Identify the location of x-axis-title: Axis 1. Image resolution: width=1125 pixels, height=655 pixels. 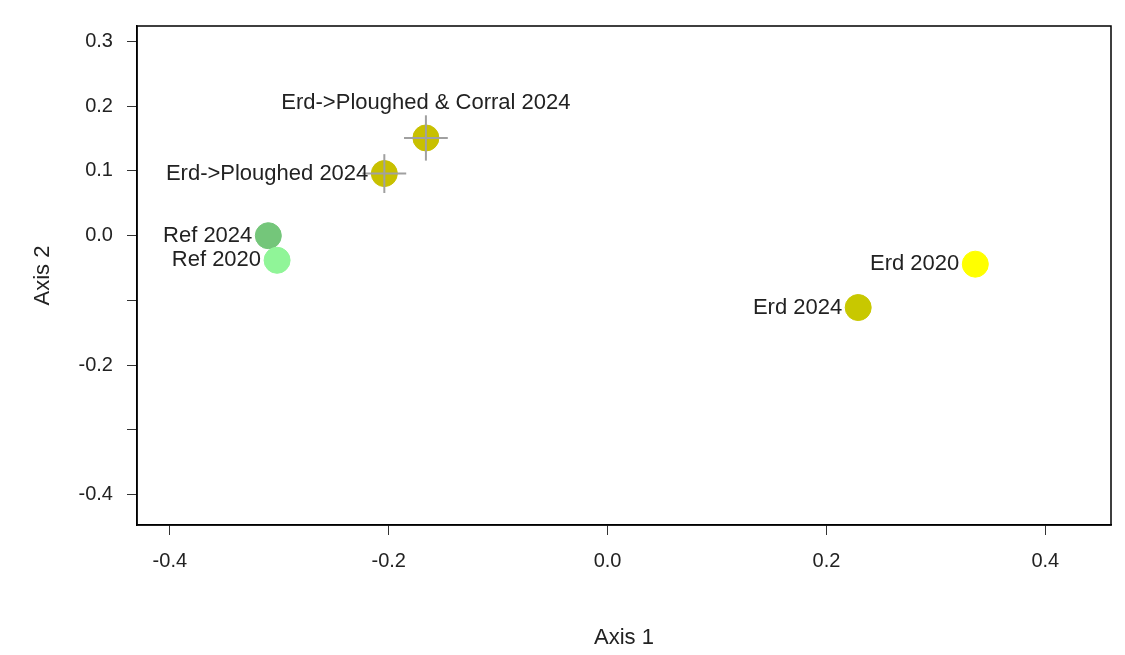
(624, 636).